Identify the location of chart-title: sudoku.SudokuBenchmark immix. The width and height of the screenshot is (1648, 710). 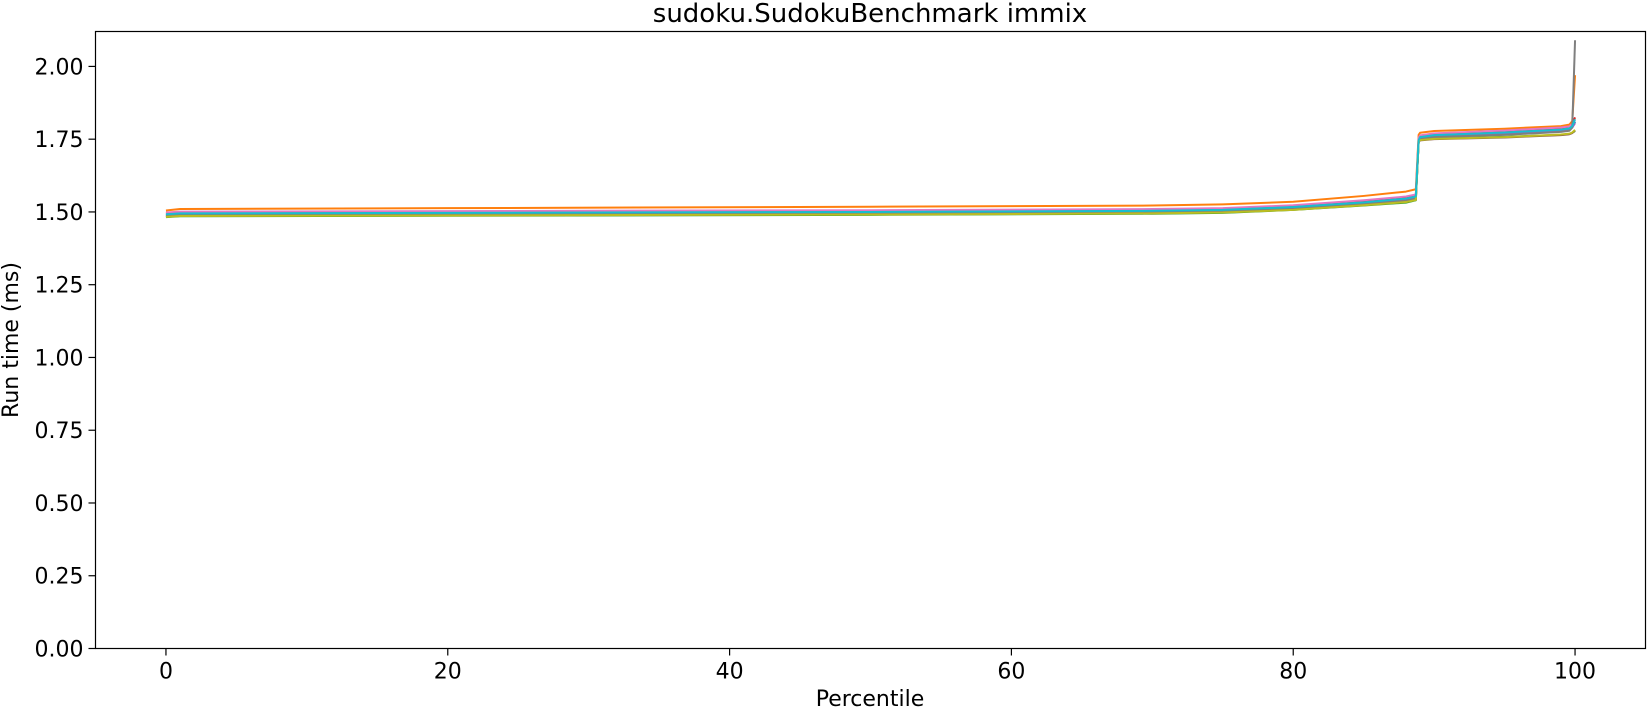
(870, 14).